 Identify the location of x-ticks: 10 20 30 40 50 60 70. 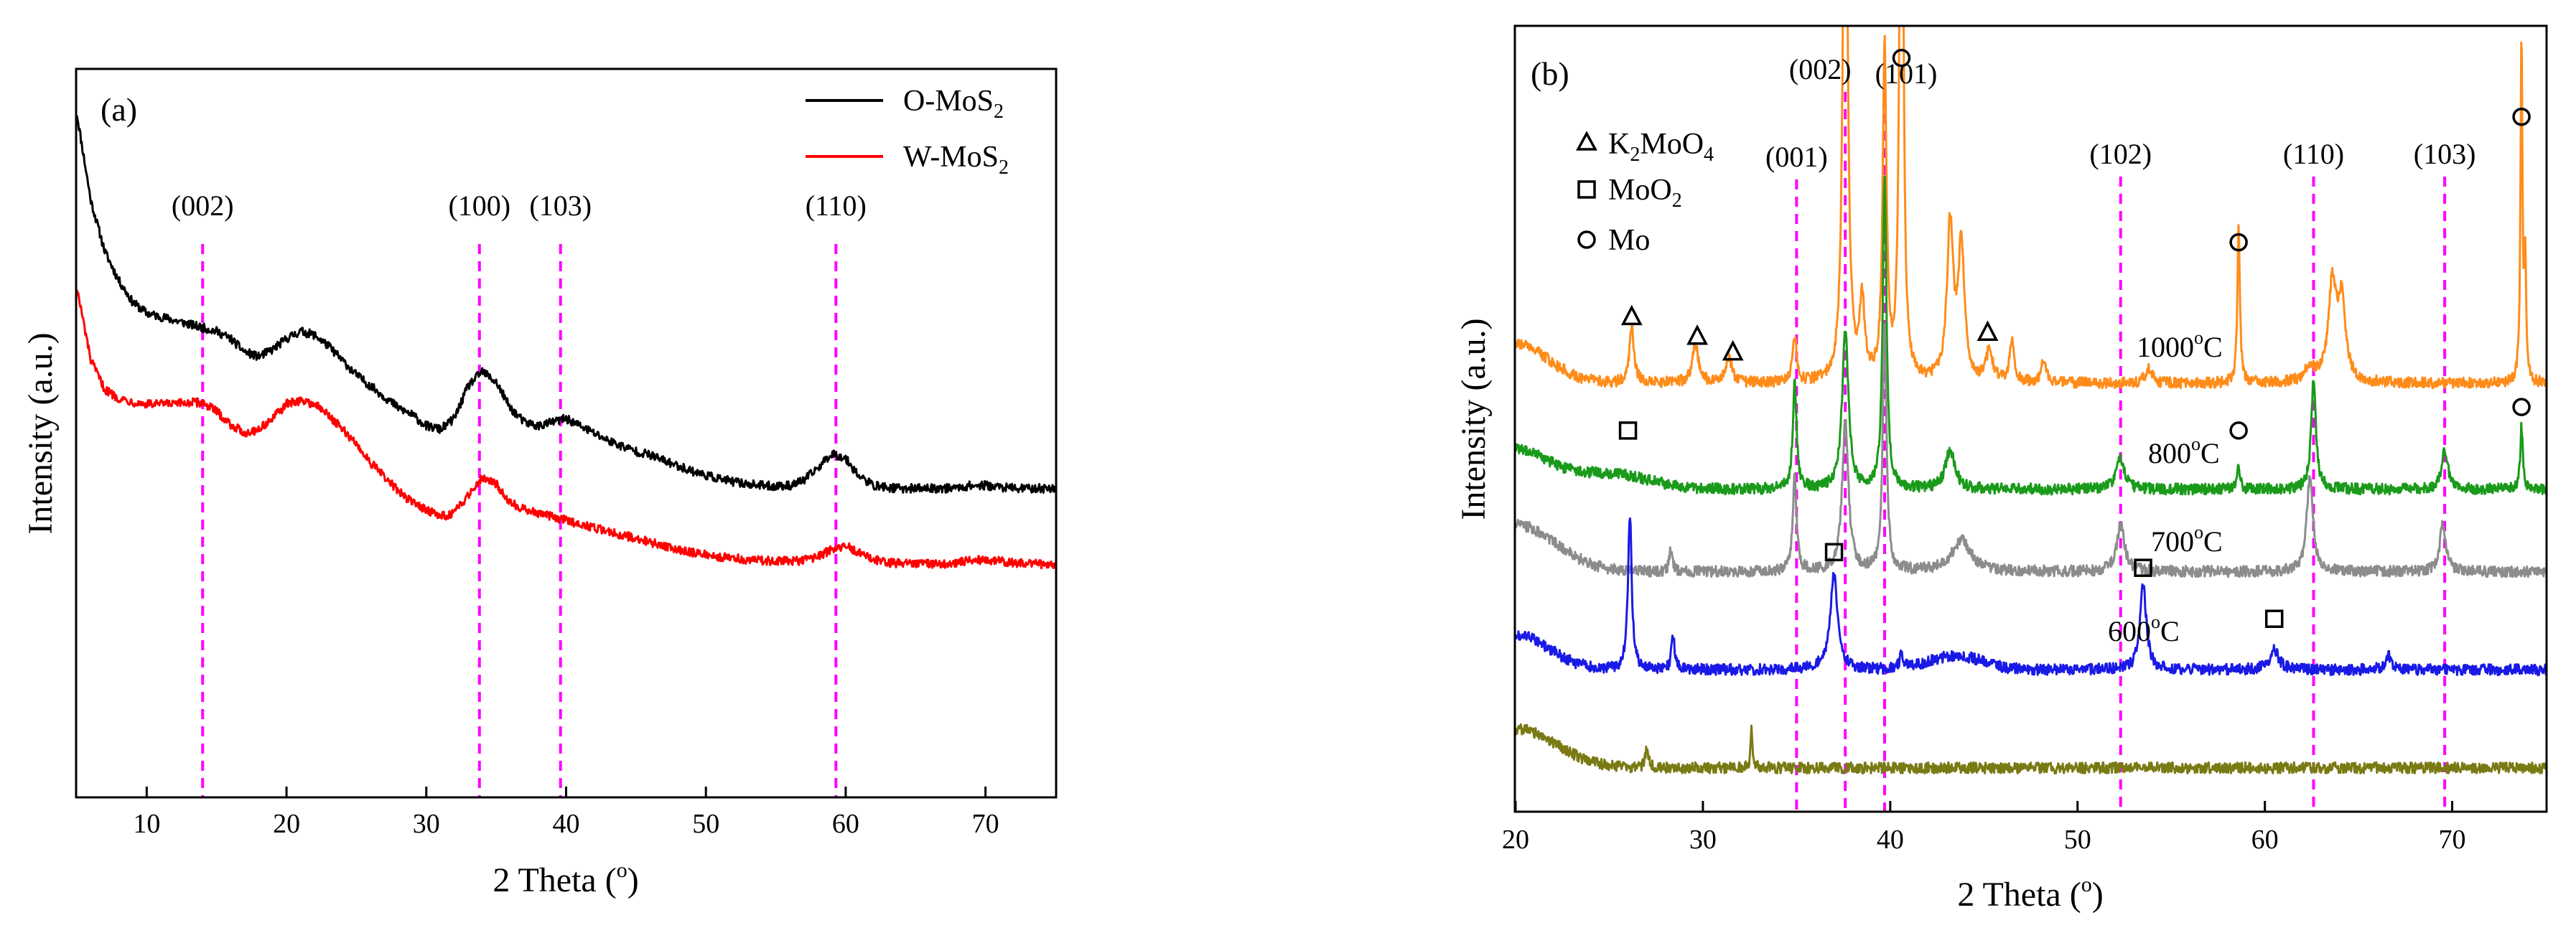
(566, 813).